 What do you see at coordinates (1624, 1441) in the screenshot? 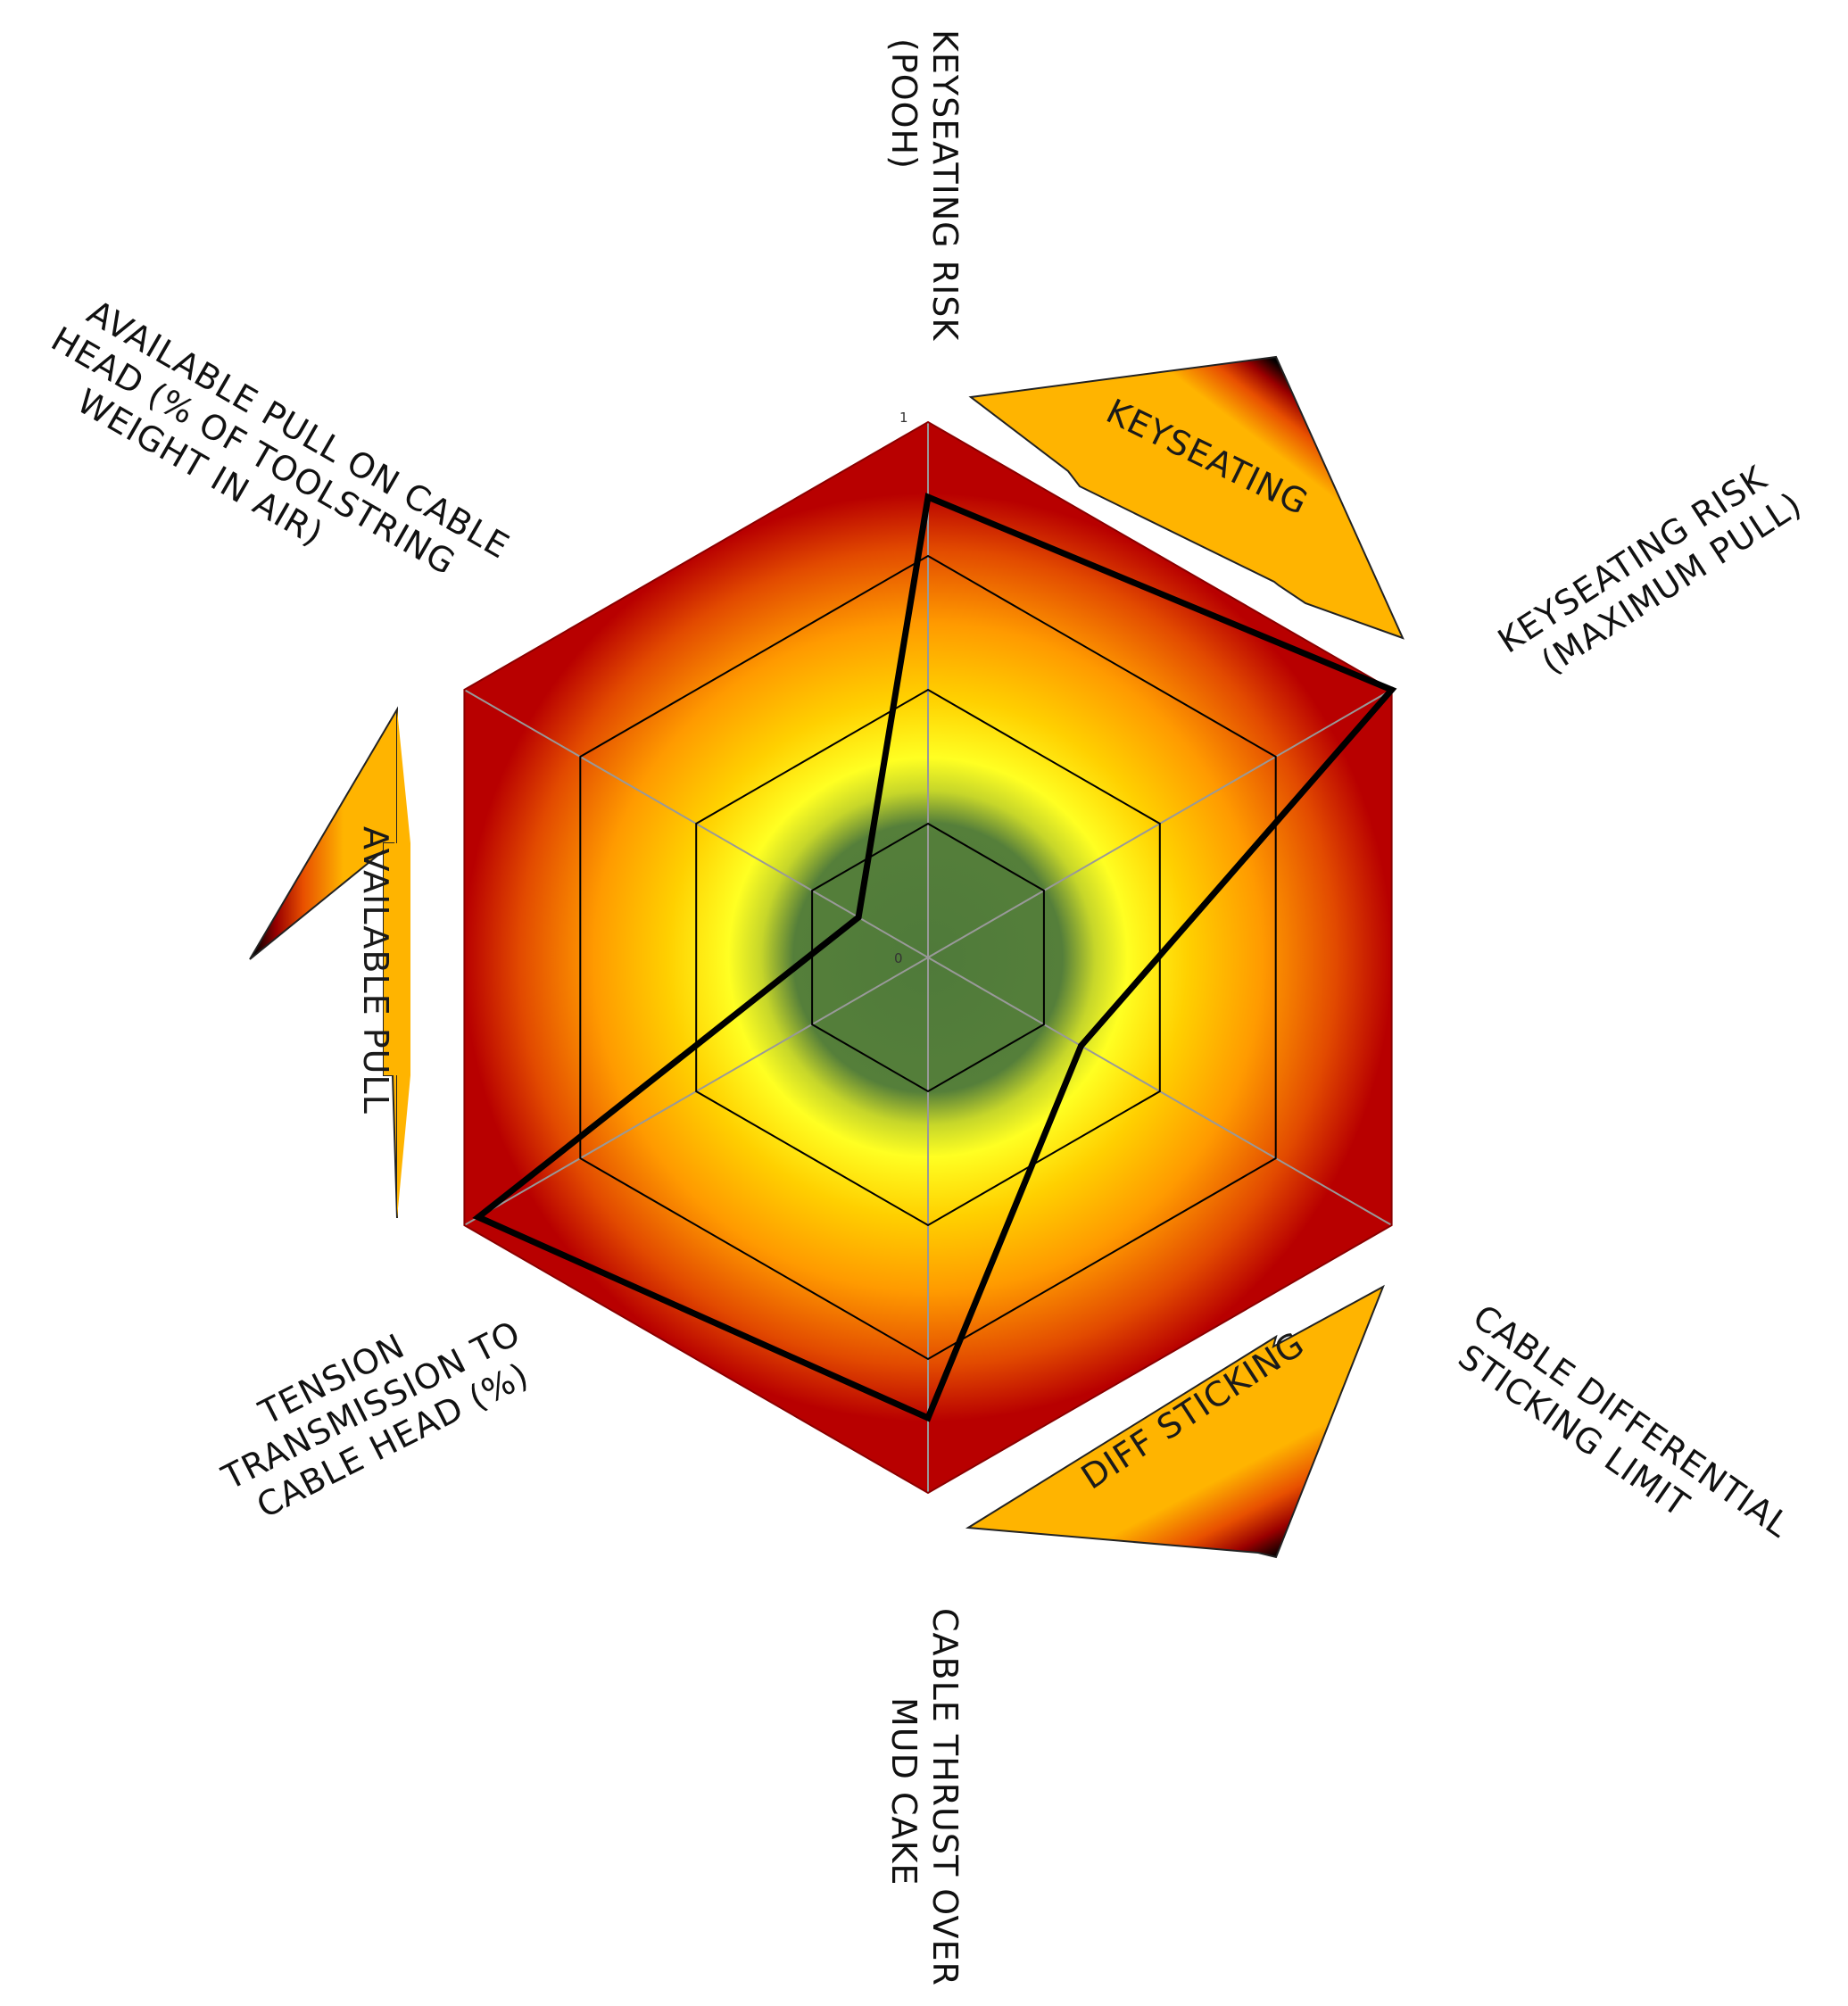
I see `axis-label-cable-differential-sticking: CABLE DIFFERENTIAL STICKING LIMIT` at bounding box center [1624, 1441].